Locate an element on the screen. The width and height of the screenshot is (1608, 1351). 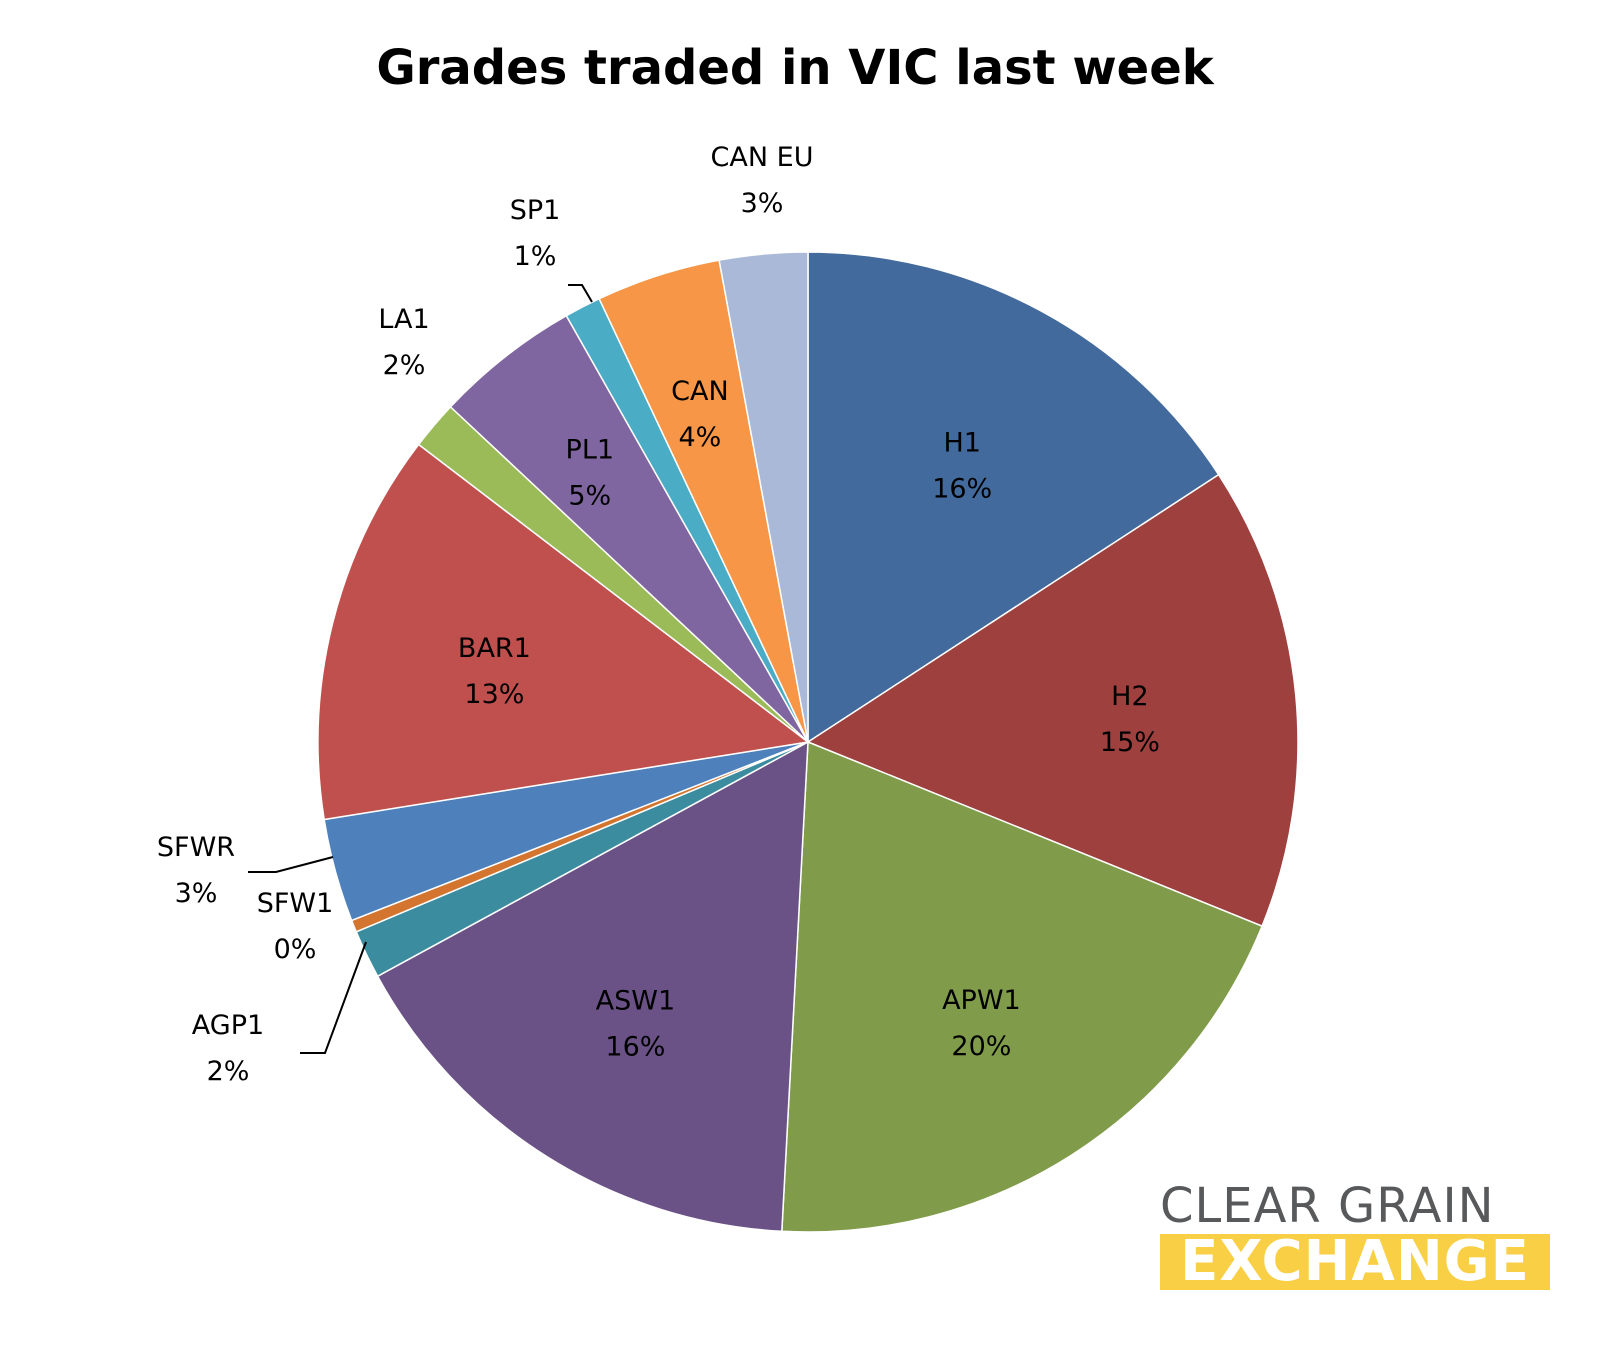
brand-line-2: EXCHANGE is located at coordinates (1355, 1262).